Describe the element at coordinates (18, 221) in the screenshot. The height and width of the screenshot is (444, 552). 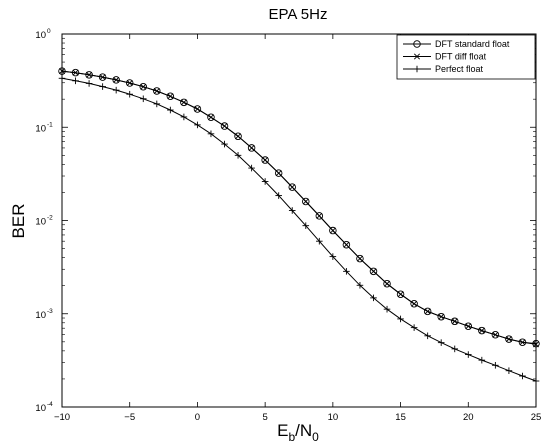
I see `y-axis-label: BER` at that location.